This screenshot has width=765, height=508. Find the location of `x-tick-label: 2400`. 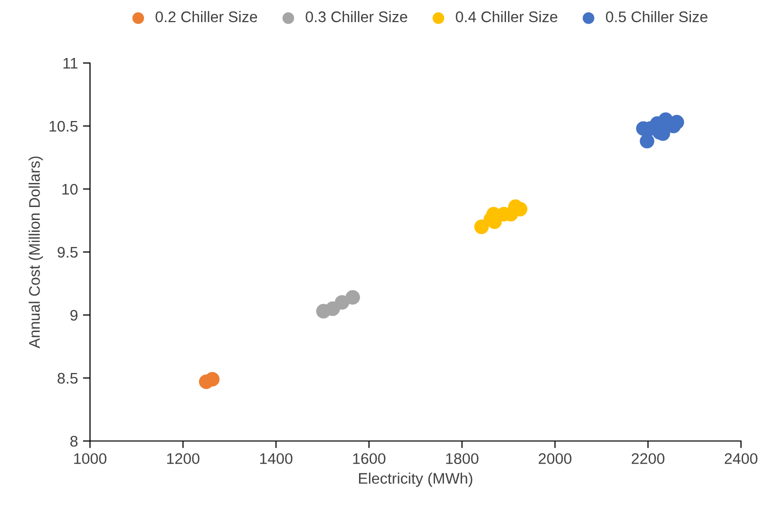

x-tick-label: 2400 is located at coordinates (741, 458).